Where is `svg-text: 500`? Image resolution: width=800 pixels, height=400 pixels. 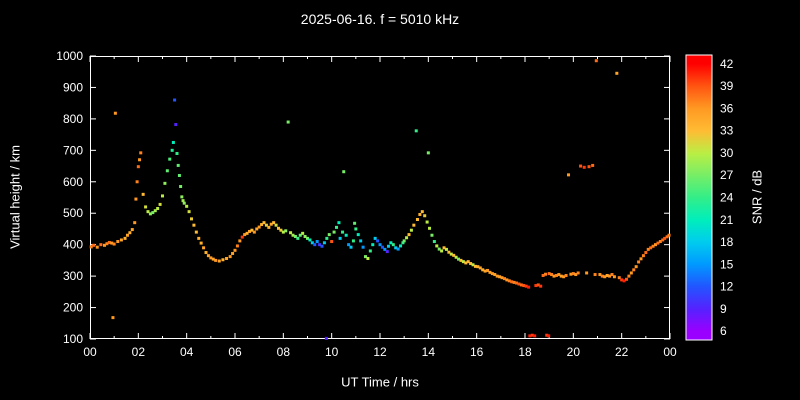 svg-text: 500 is located at coordinates (73, 213).